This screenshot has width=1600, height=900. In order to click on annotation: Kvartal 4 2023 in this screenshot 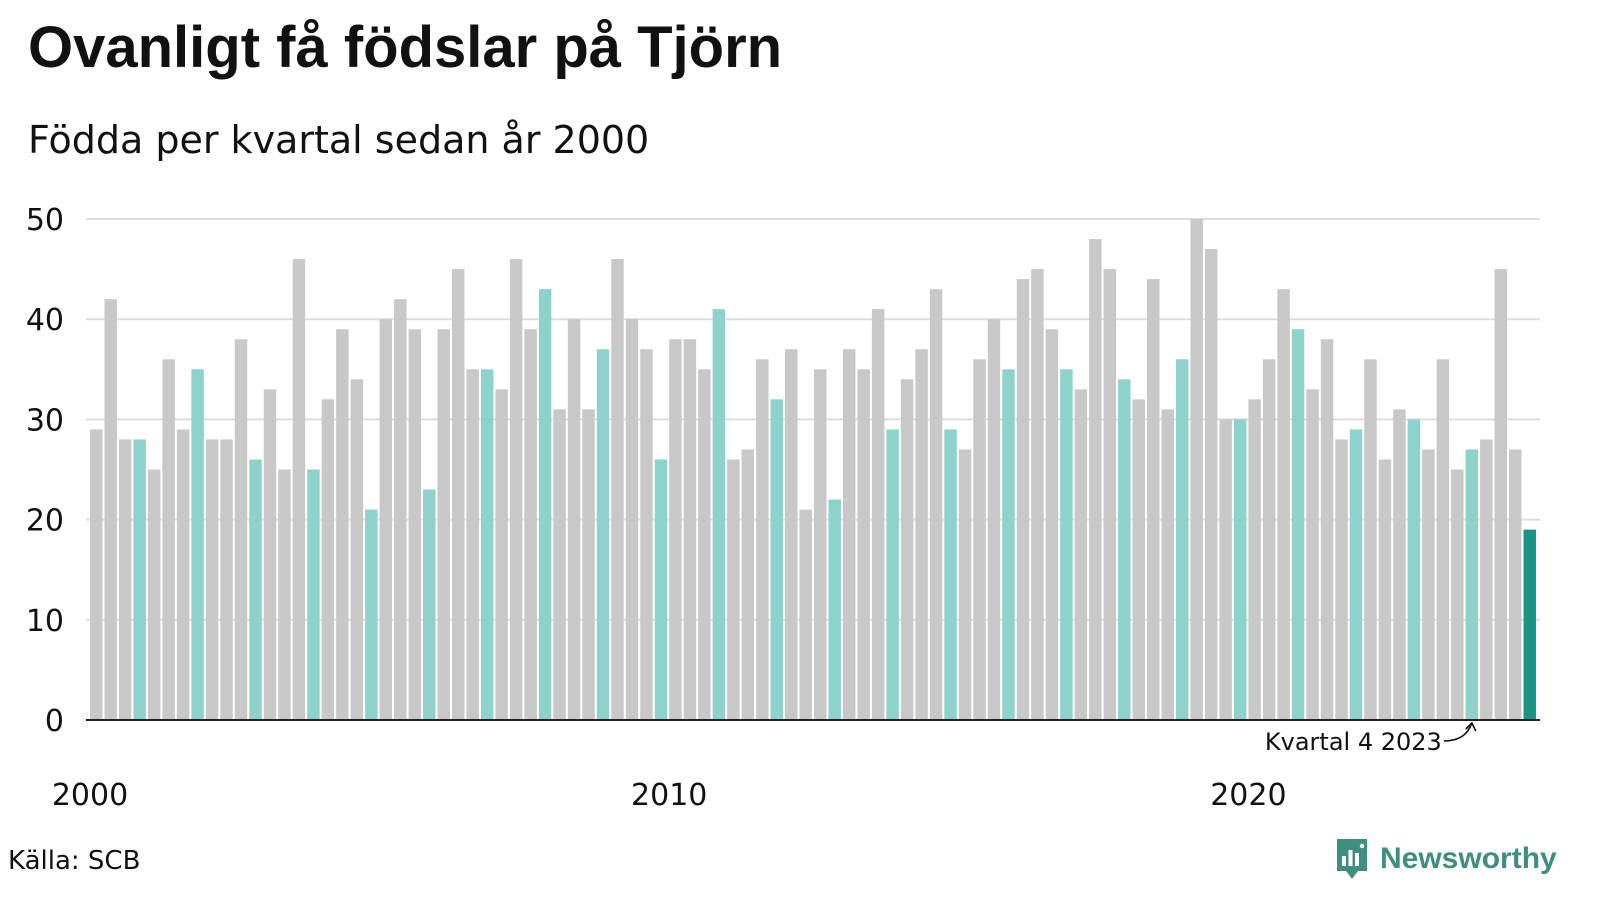, I will do `click(1371, 738)`.